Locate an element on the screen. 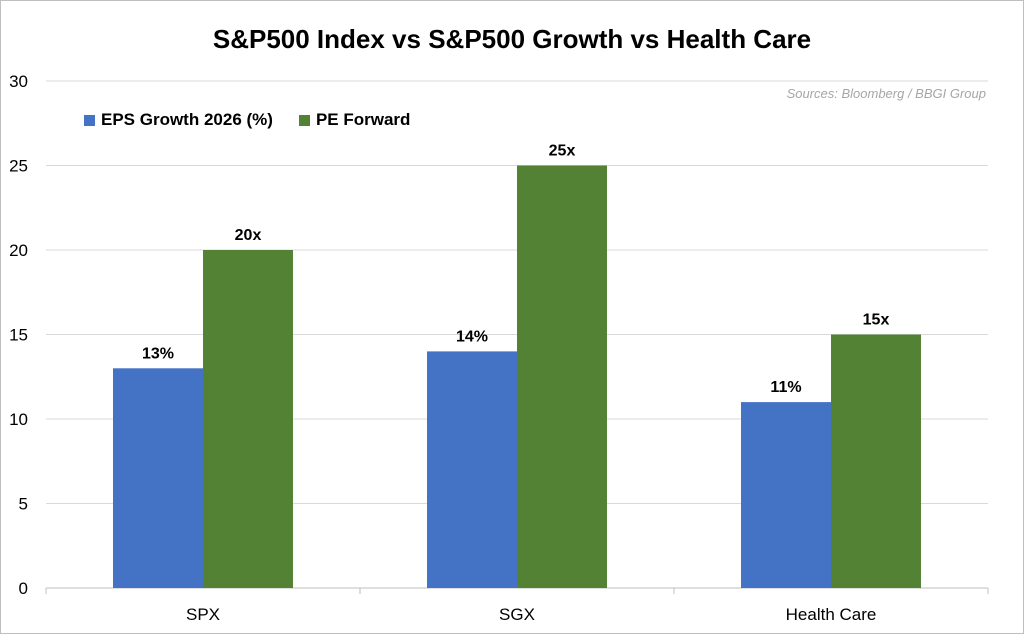 This screenshot has width=1024, height=634. x-category-label-0: SPX is located at coordinates (203, 614).